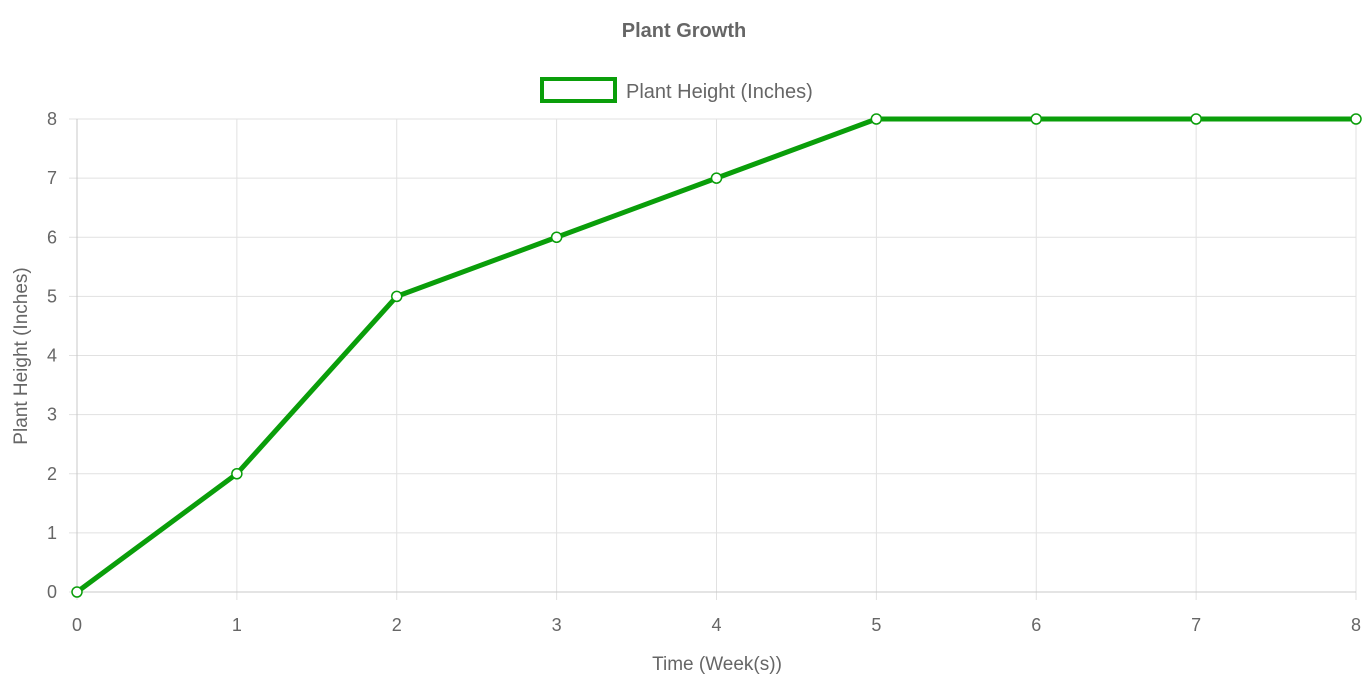 This screenshot has width=1367, height=683. I want to click on x-tick-label: 5, so click(876, 625).